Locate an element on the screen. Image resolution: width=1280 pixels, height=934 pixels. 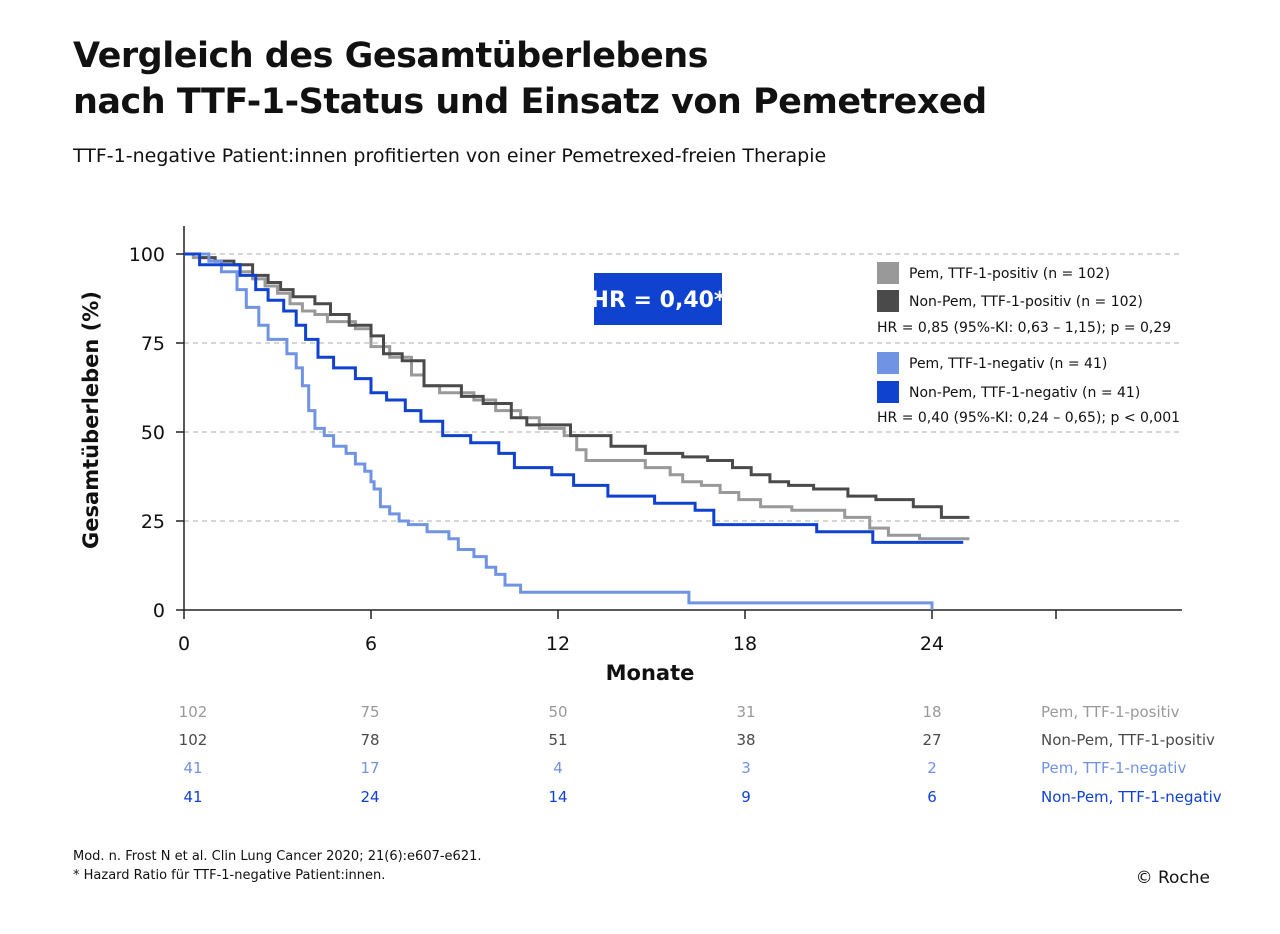
risk-row-label: Pem, TTF-1-negativ is located at coordinates (1113, 768).